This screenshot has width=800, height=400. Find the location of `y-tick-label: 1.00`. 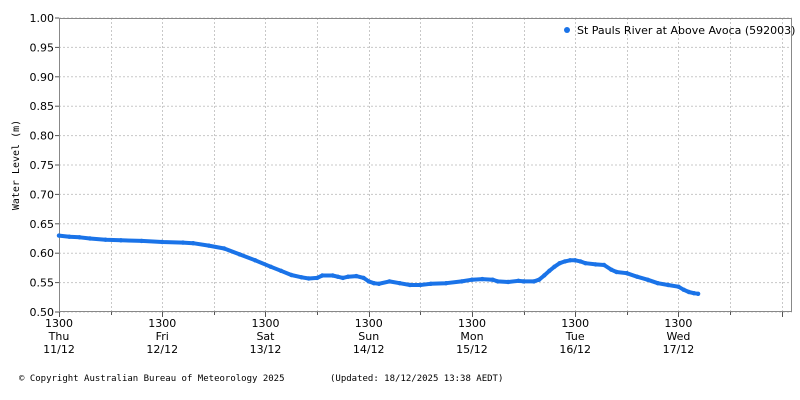

y-tick-label: 1.00 is located at coordinates (42, 18).